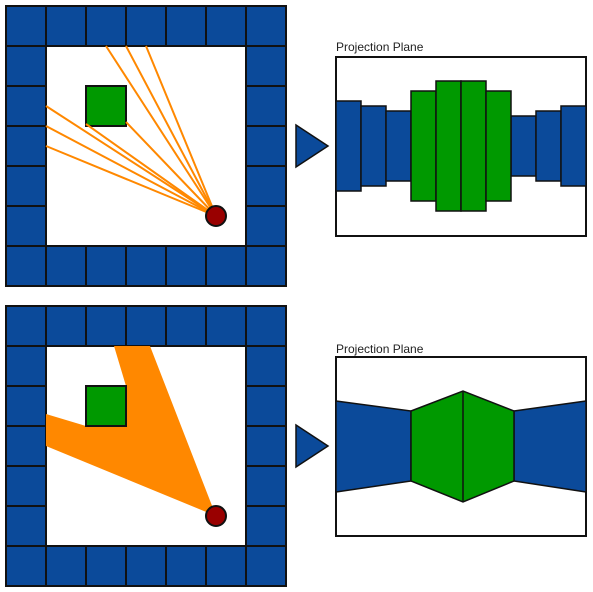 This screenshot has width=593, height=592. I want to click on bottom-projection-plane: Projection Plane, so click(461, 439).